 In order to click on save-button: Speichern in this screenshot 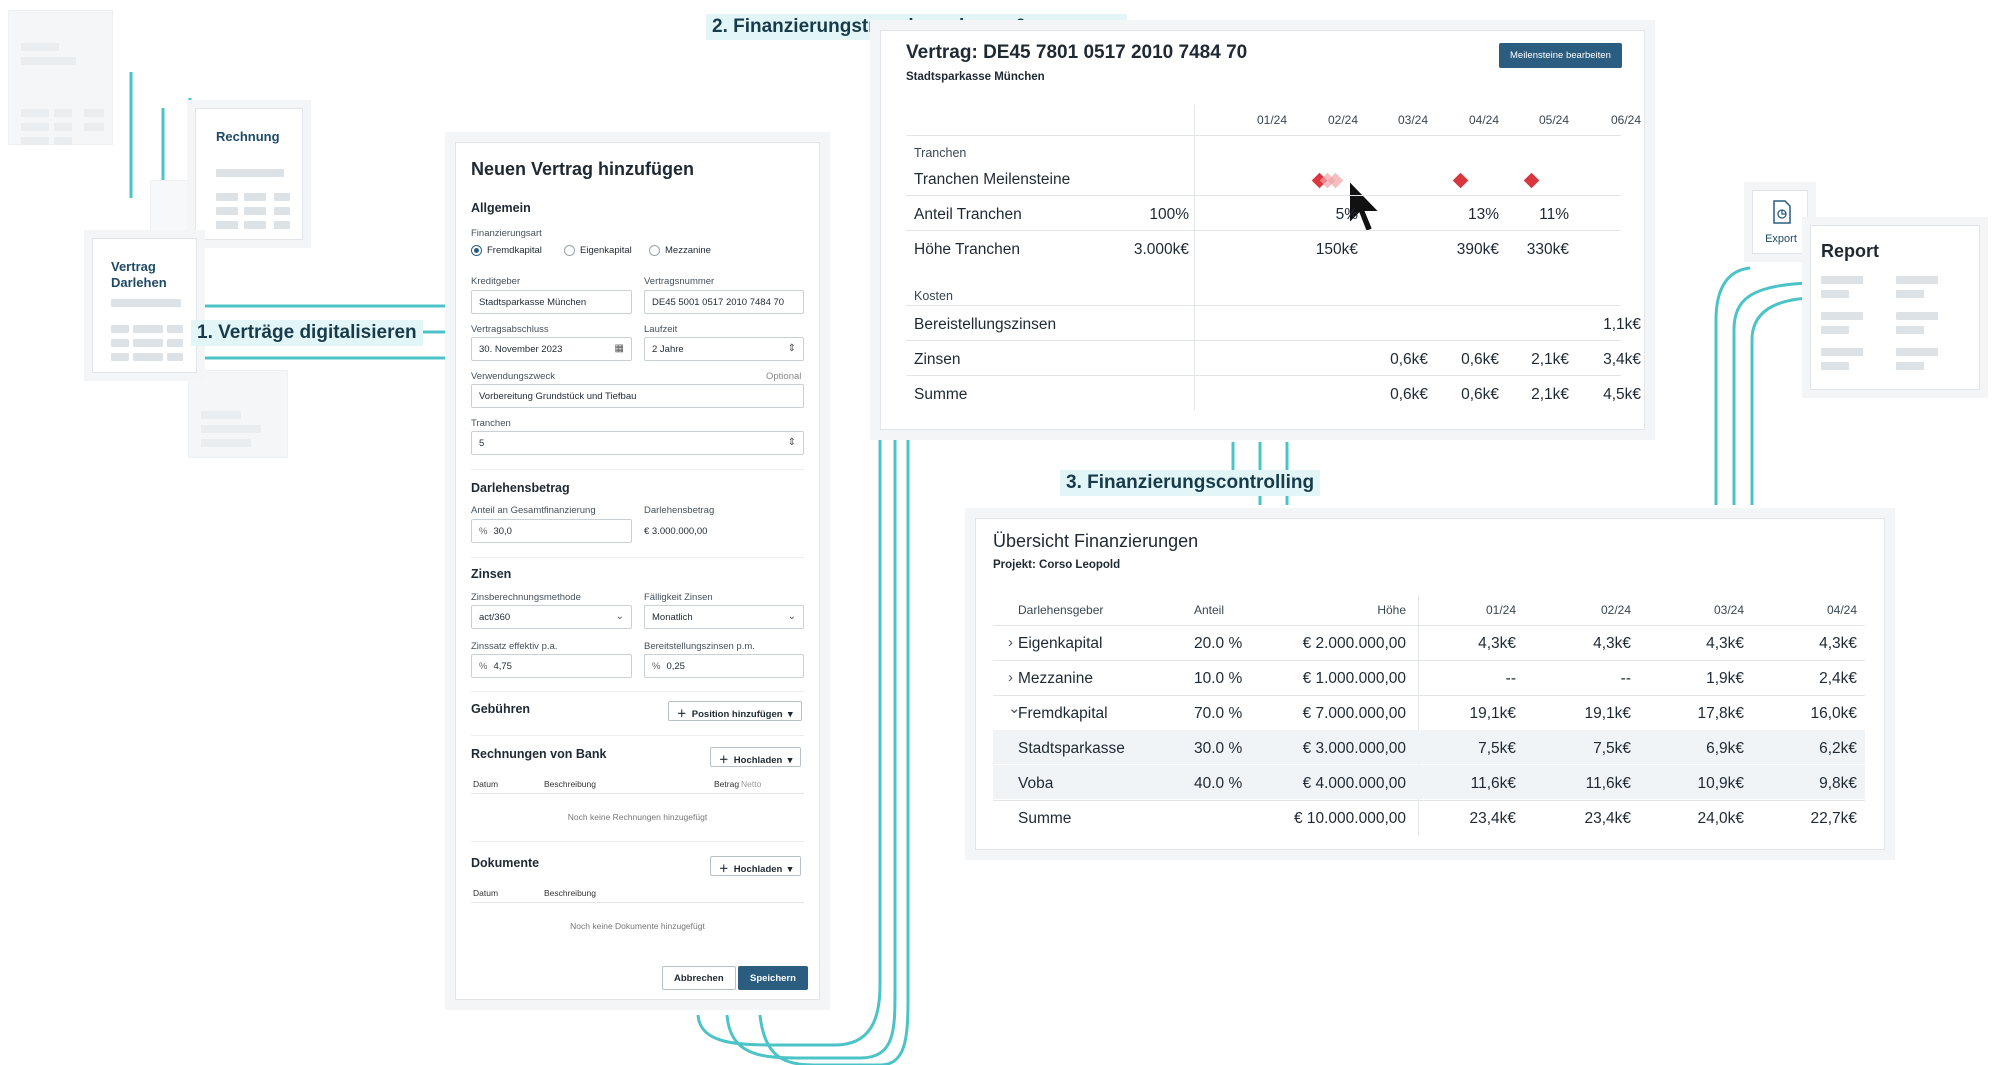, I will do `click(773, 978)`.